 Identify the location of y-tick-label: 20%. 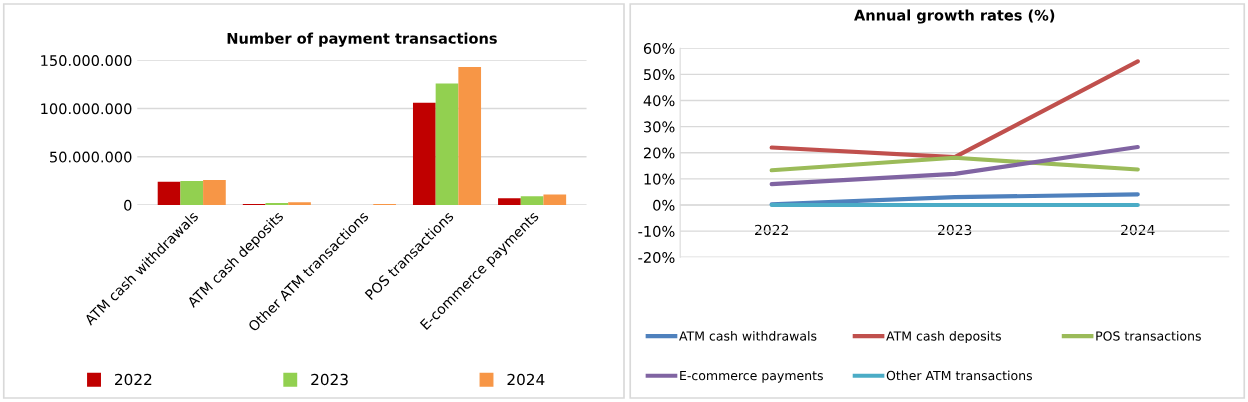
(659, 153).